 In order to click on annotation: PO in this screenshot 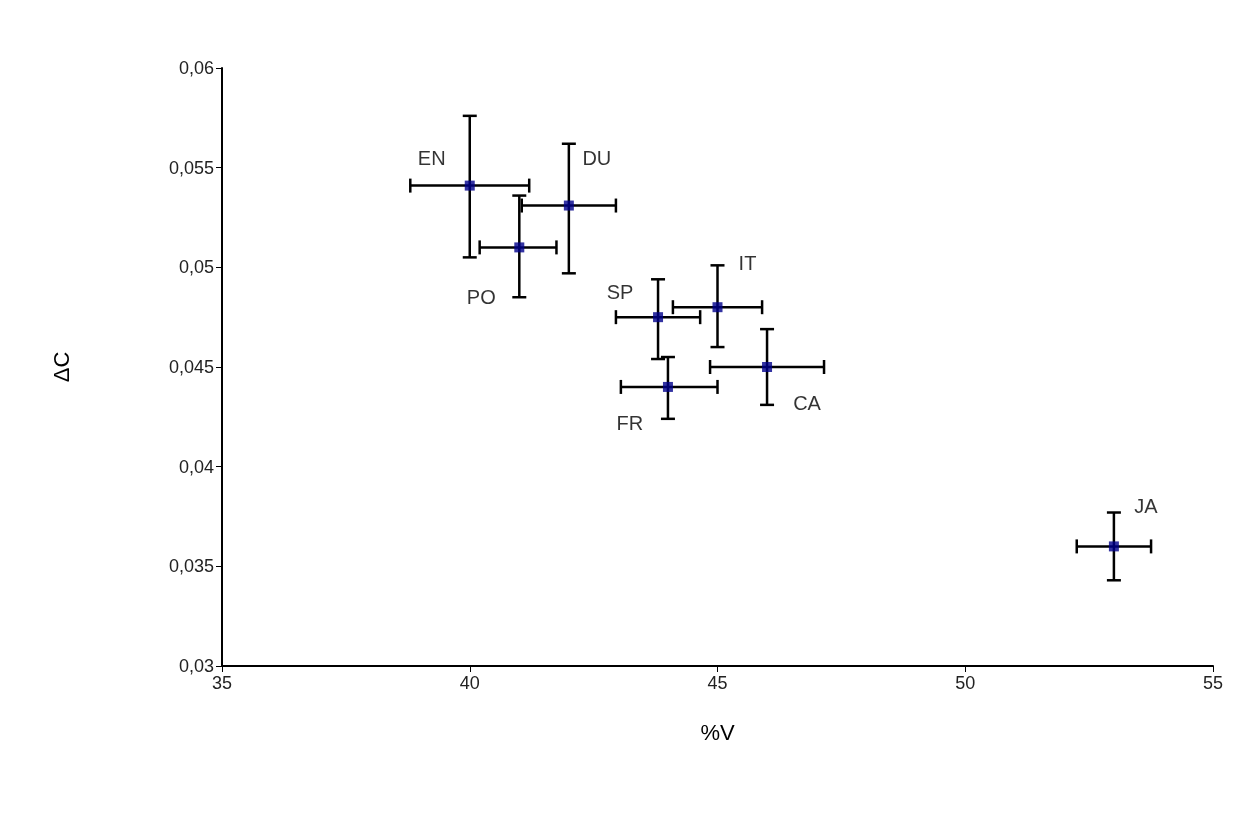, I will do `click(481, 297)`.